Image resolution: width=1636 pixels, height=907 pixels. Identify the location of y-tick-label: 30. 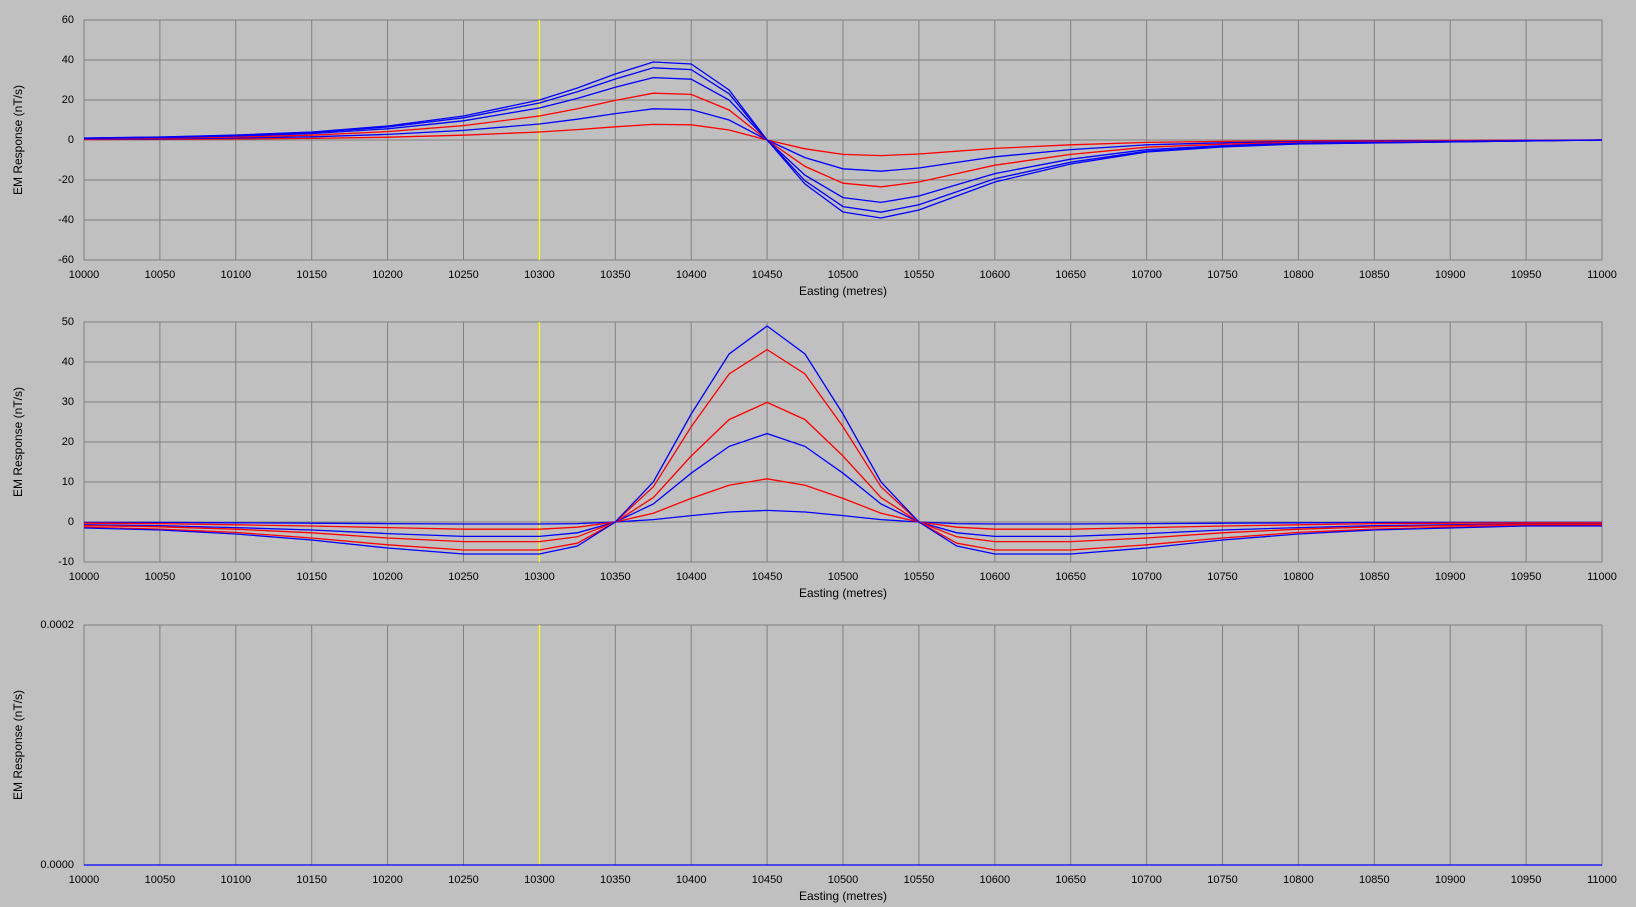
(68, 402).